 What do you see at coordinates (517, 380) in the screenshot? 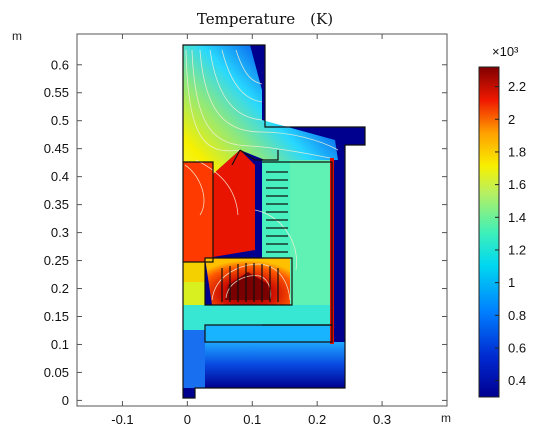
I see `colorbar-tick-label: 0.4` at bounding box center [517, 380].